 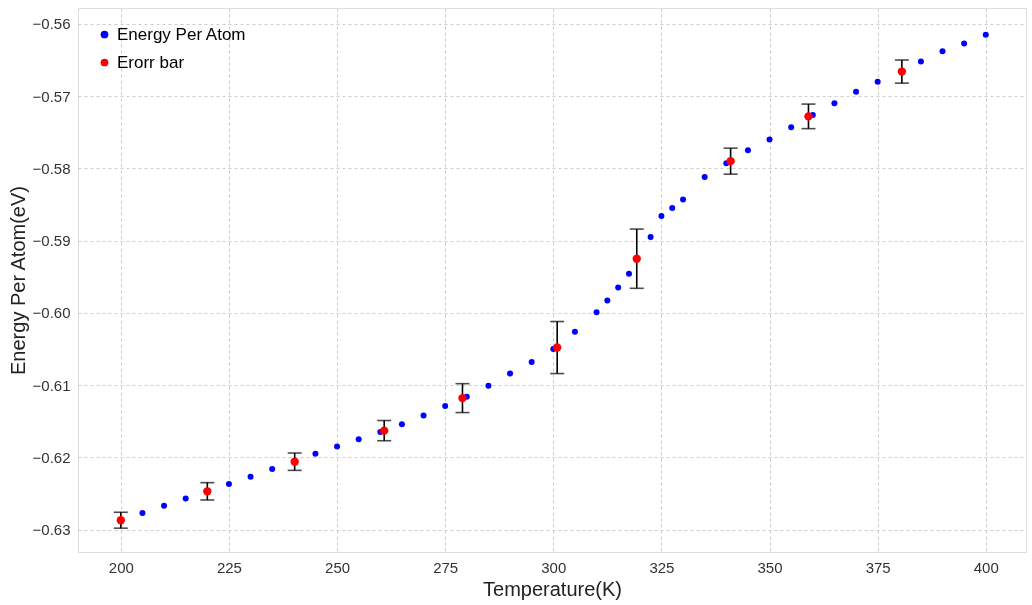 I want to click on x-tick-label: 250, so click(x=338, y=567).